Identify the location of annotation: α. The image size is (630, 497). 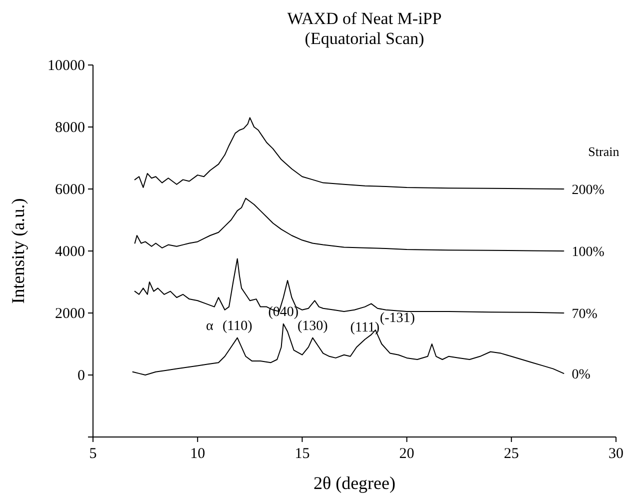
(210, 326).